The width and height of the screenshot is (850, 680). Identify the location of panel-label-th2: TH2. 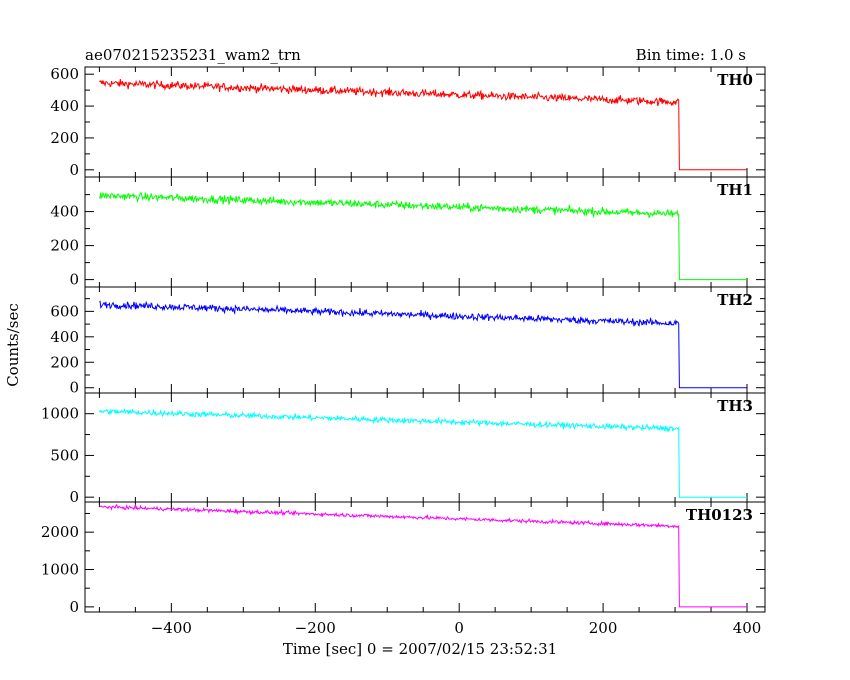
(735, 300).